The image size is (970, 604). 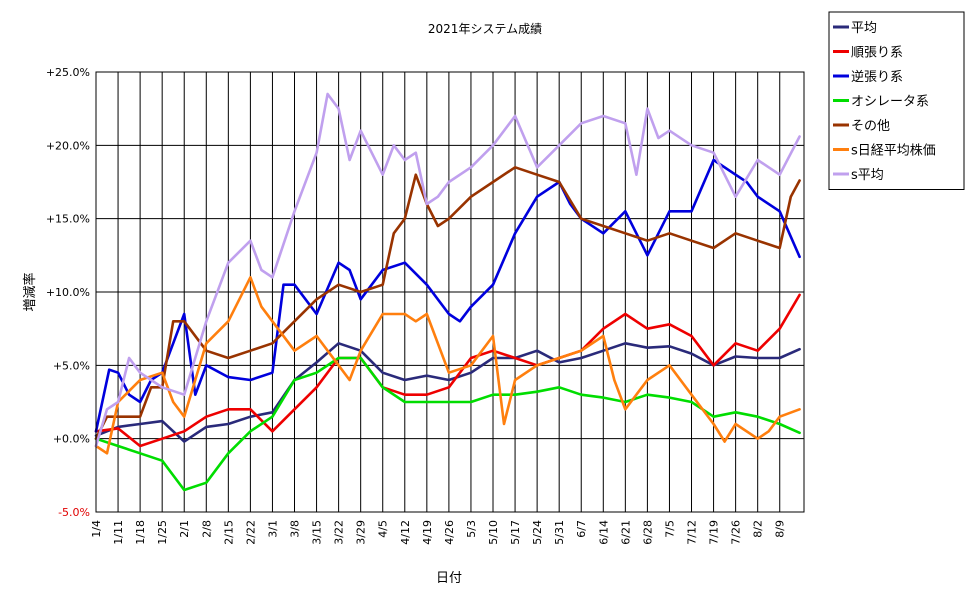 What do you see at coordinates (317, 532) in the screenshot?
I see `x-tick-label: 3/15` at bounding box center [317, 532].